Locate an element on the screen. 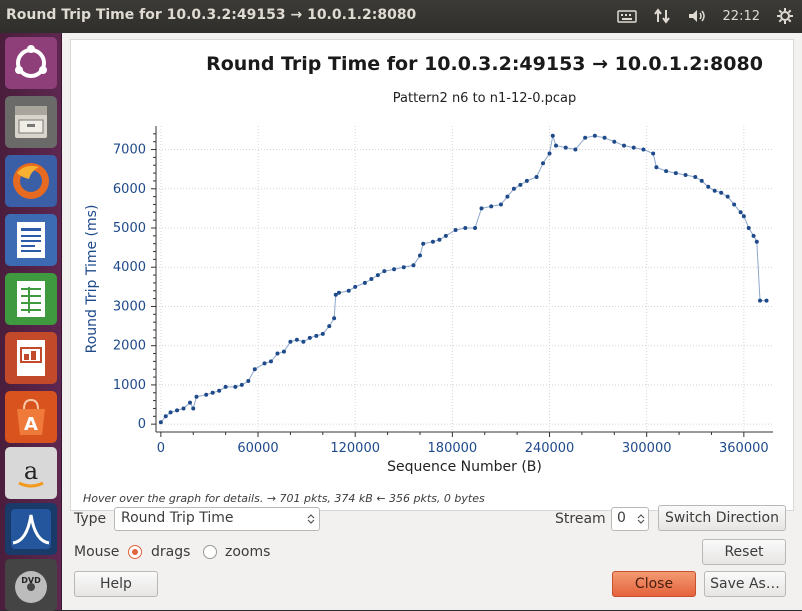 The image size is (802, 611). writer-button is located at coordinates (31, 240).